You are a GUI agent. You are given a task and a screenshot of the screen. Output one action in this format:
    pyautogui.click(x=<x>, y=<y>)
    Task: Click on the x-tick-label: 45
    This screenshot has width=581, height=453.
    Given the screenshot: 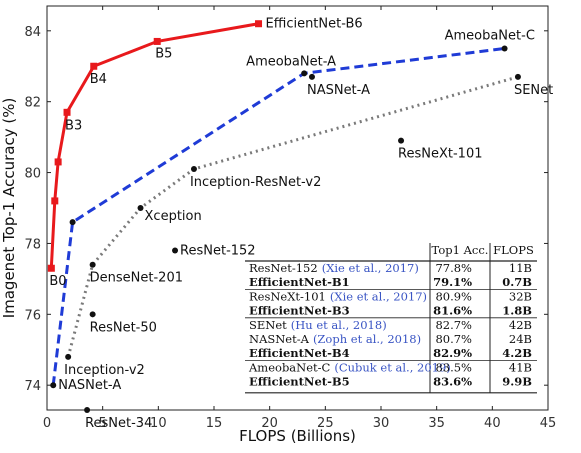 What is the action you would take?
    pyautogui.click(x=548, y=423)
    